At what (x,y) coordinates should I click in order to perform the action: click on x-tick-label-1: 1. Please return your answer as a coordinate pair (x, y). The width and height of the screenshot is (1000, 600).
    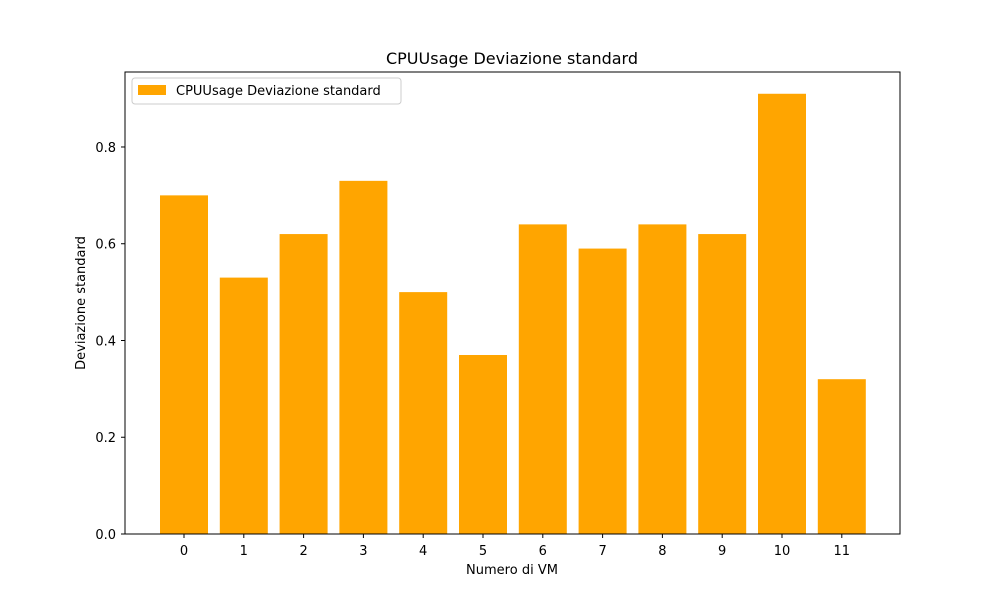
    Looking at the image, I should click on (244, 551).